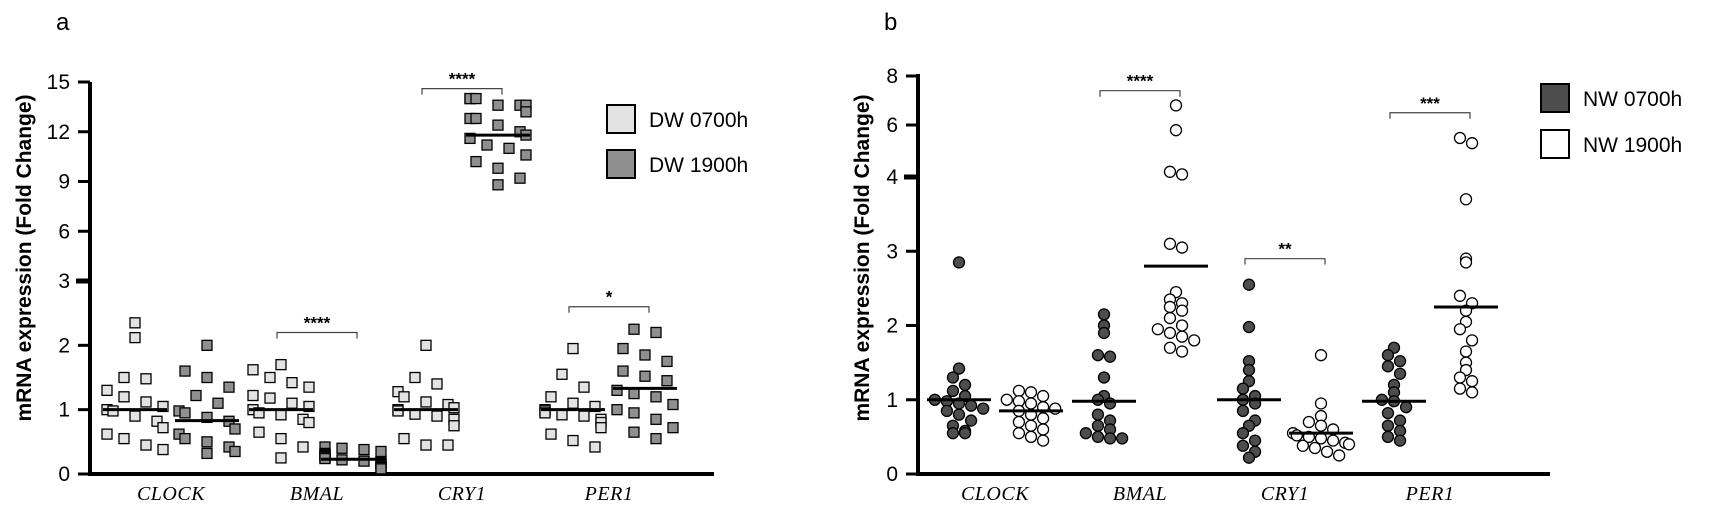 The height and width of the screenshot is (514, 1718). What do you see at coordinates (58, 82) in the screenshot?
I see `y-tick-label: 15` at bounding box center [58, 82].